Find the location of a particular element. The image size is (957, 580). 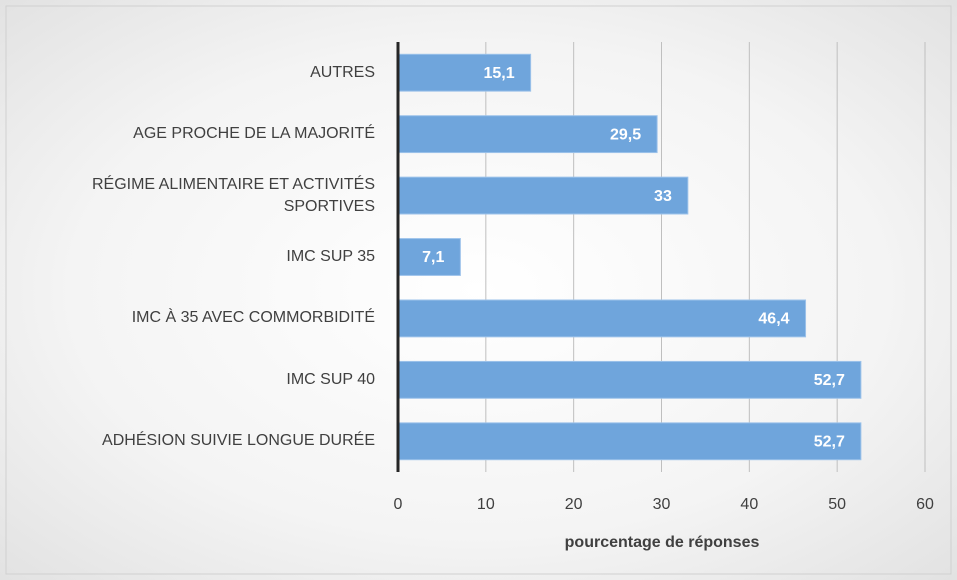

y-tick-label: IMC SUP 35 is located at coordinates (330, 256).